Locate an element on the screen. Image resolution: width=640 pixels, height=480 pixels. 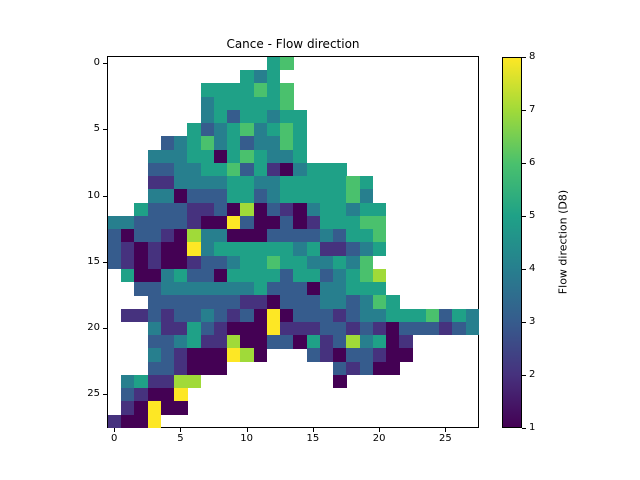
y-tick-label: 0 is located at coordinates (96, 63).